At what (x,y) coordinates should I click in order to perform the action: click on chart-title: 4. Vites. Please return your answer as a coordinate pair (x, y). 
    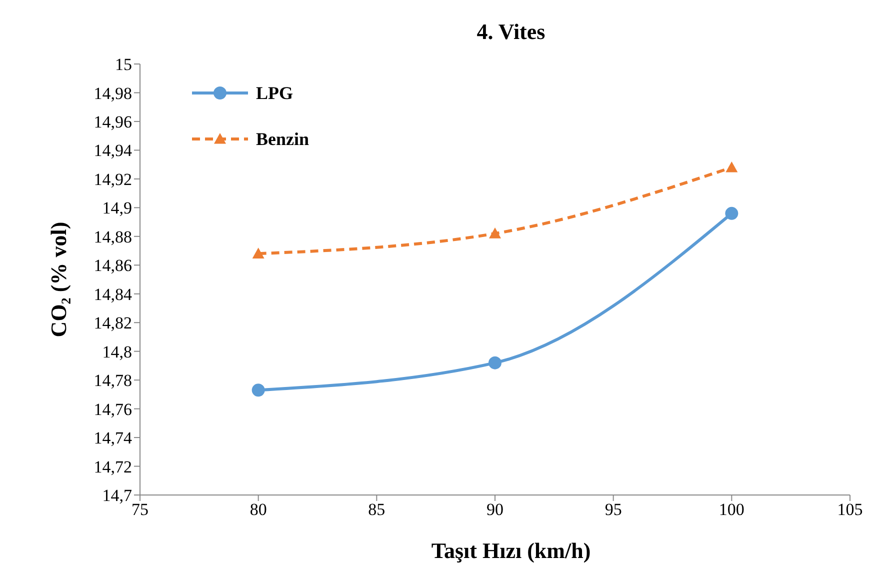
    Looking at the image, I should click on (511, 31).